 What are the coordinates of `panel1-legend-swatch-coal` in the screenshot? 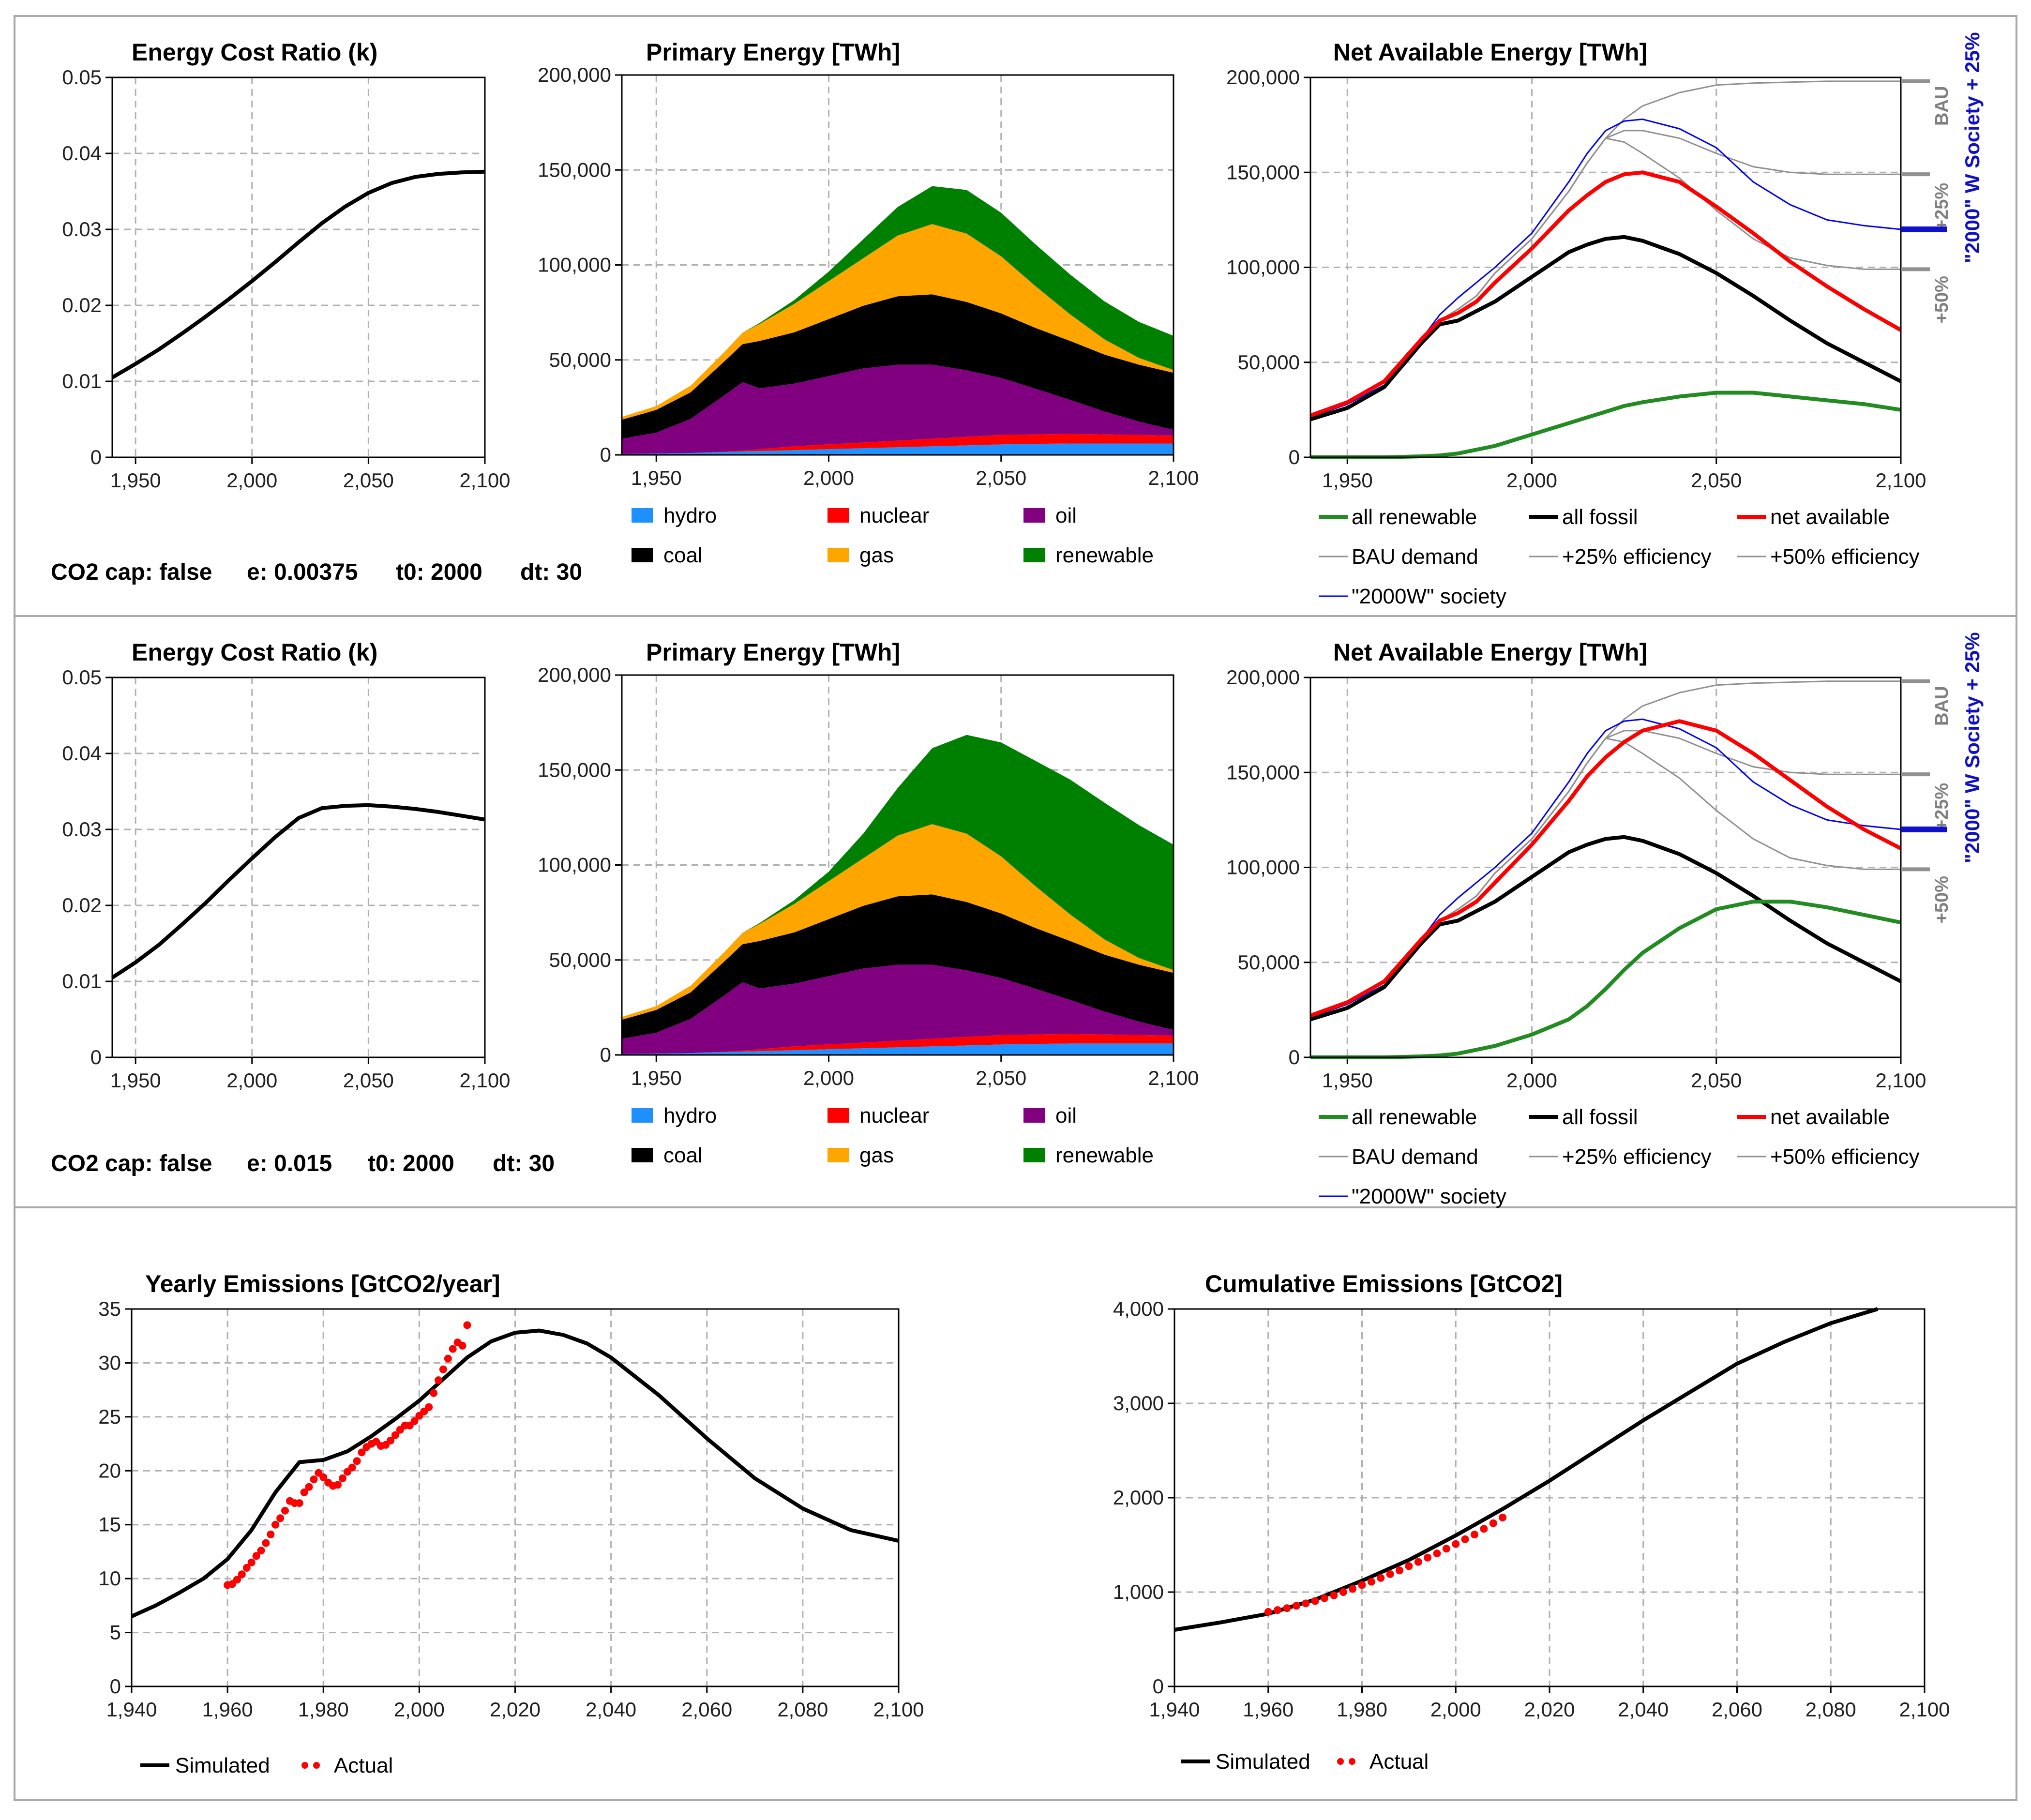 It's located at (642, 555).